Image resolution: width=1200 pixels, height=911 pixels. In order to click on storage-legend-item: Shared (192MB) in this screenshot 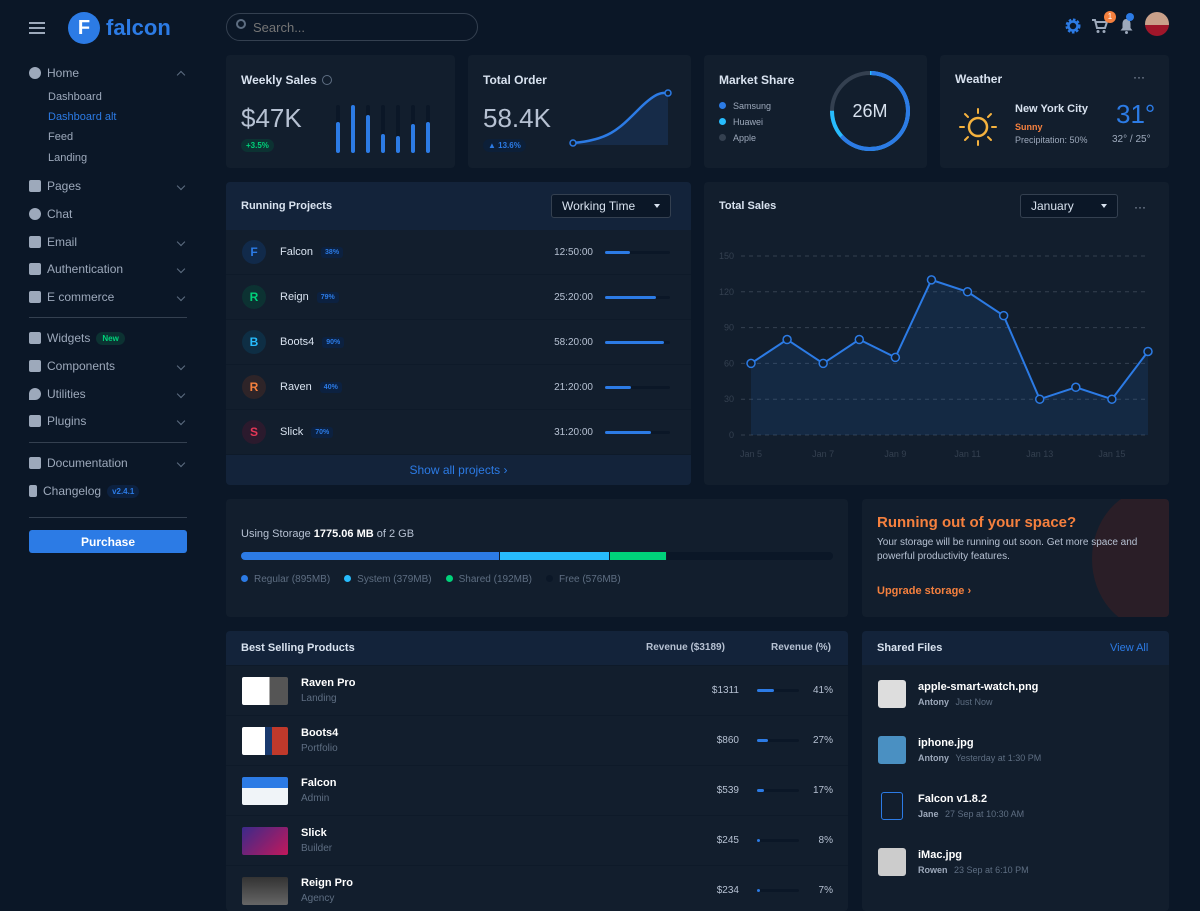, I will do `click(488, 579)`.